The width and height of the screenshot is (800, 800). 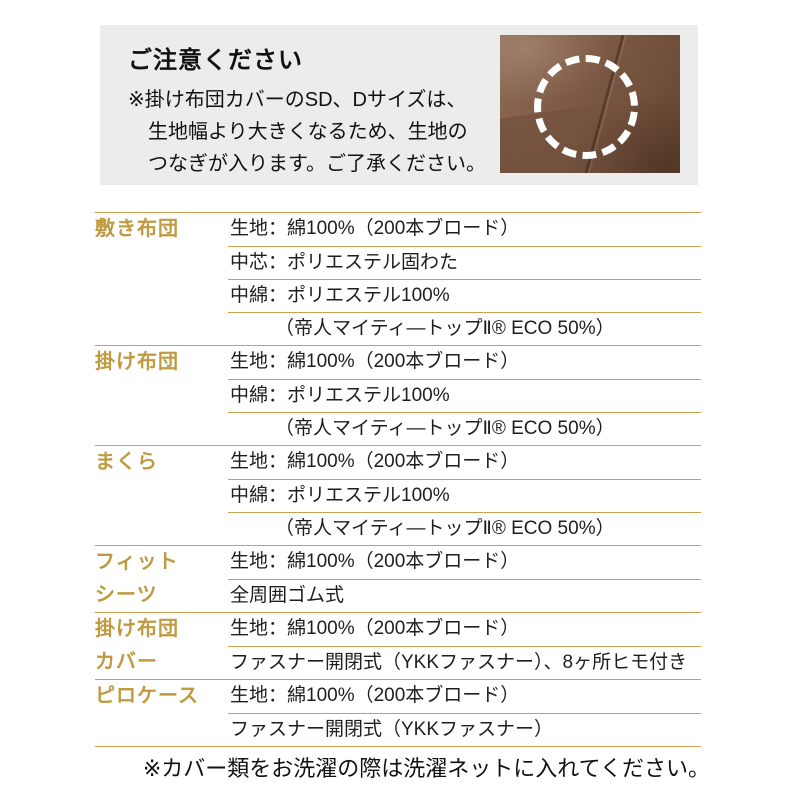 I want to click on notice-line: 生地幅より大きくなるため、生地の, so click(x=308, y=132).